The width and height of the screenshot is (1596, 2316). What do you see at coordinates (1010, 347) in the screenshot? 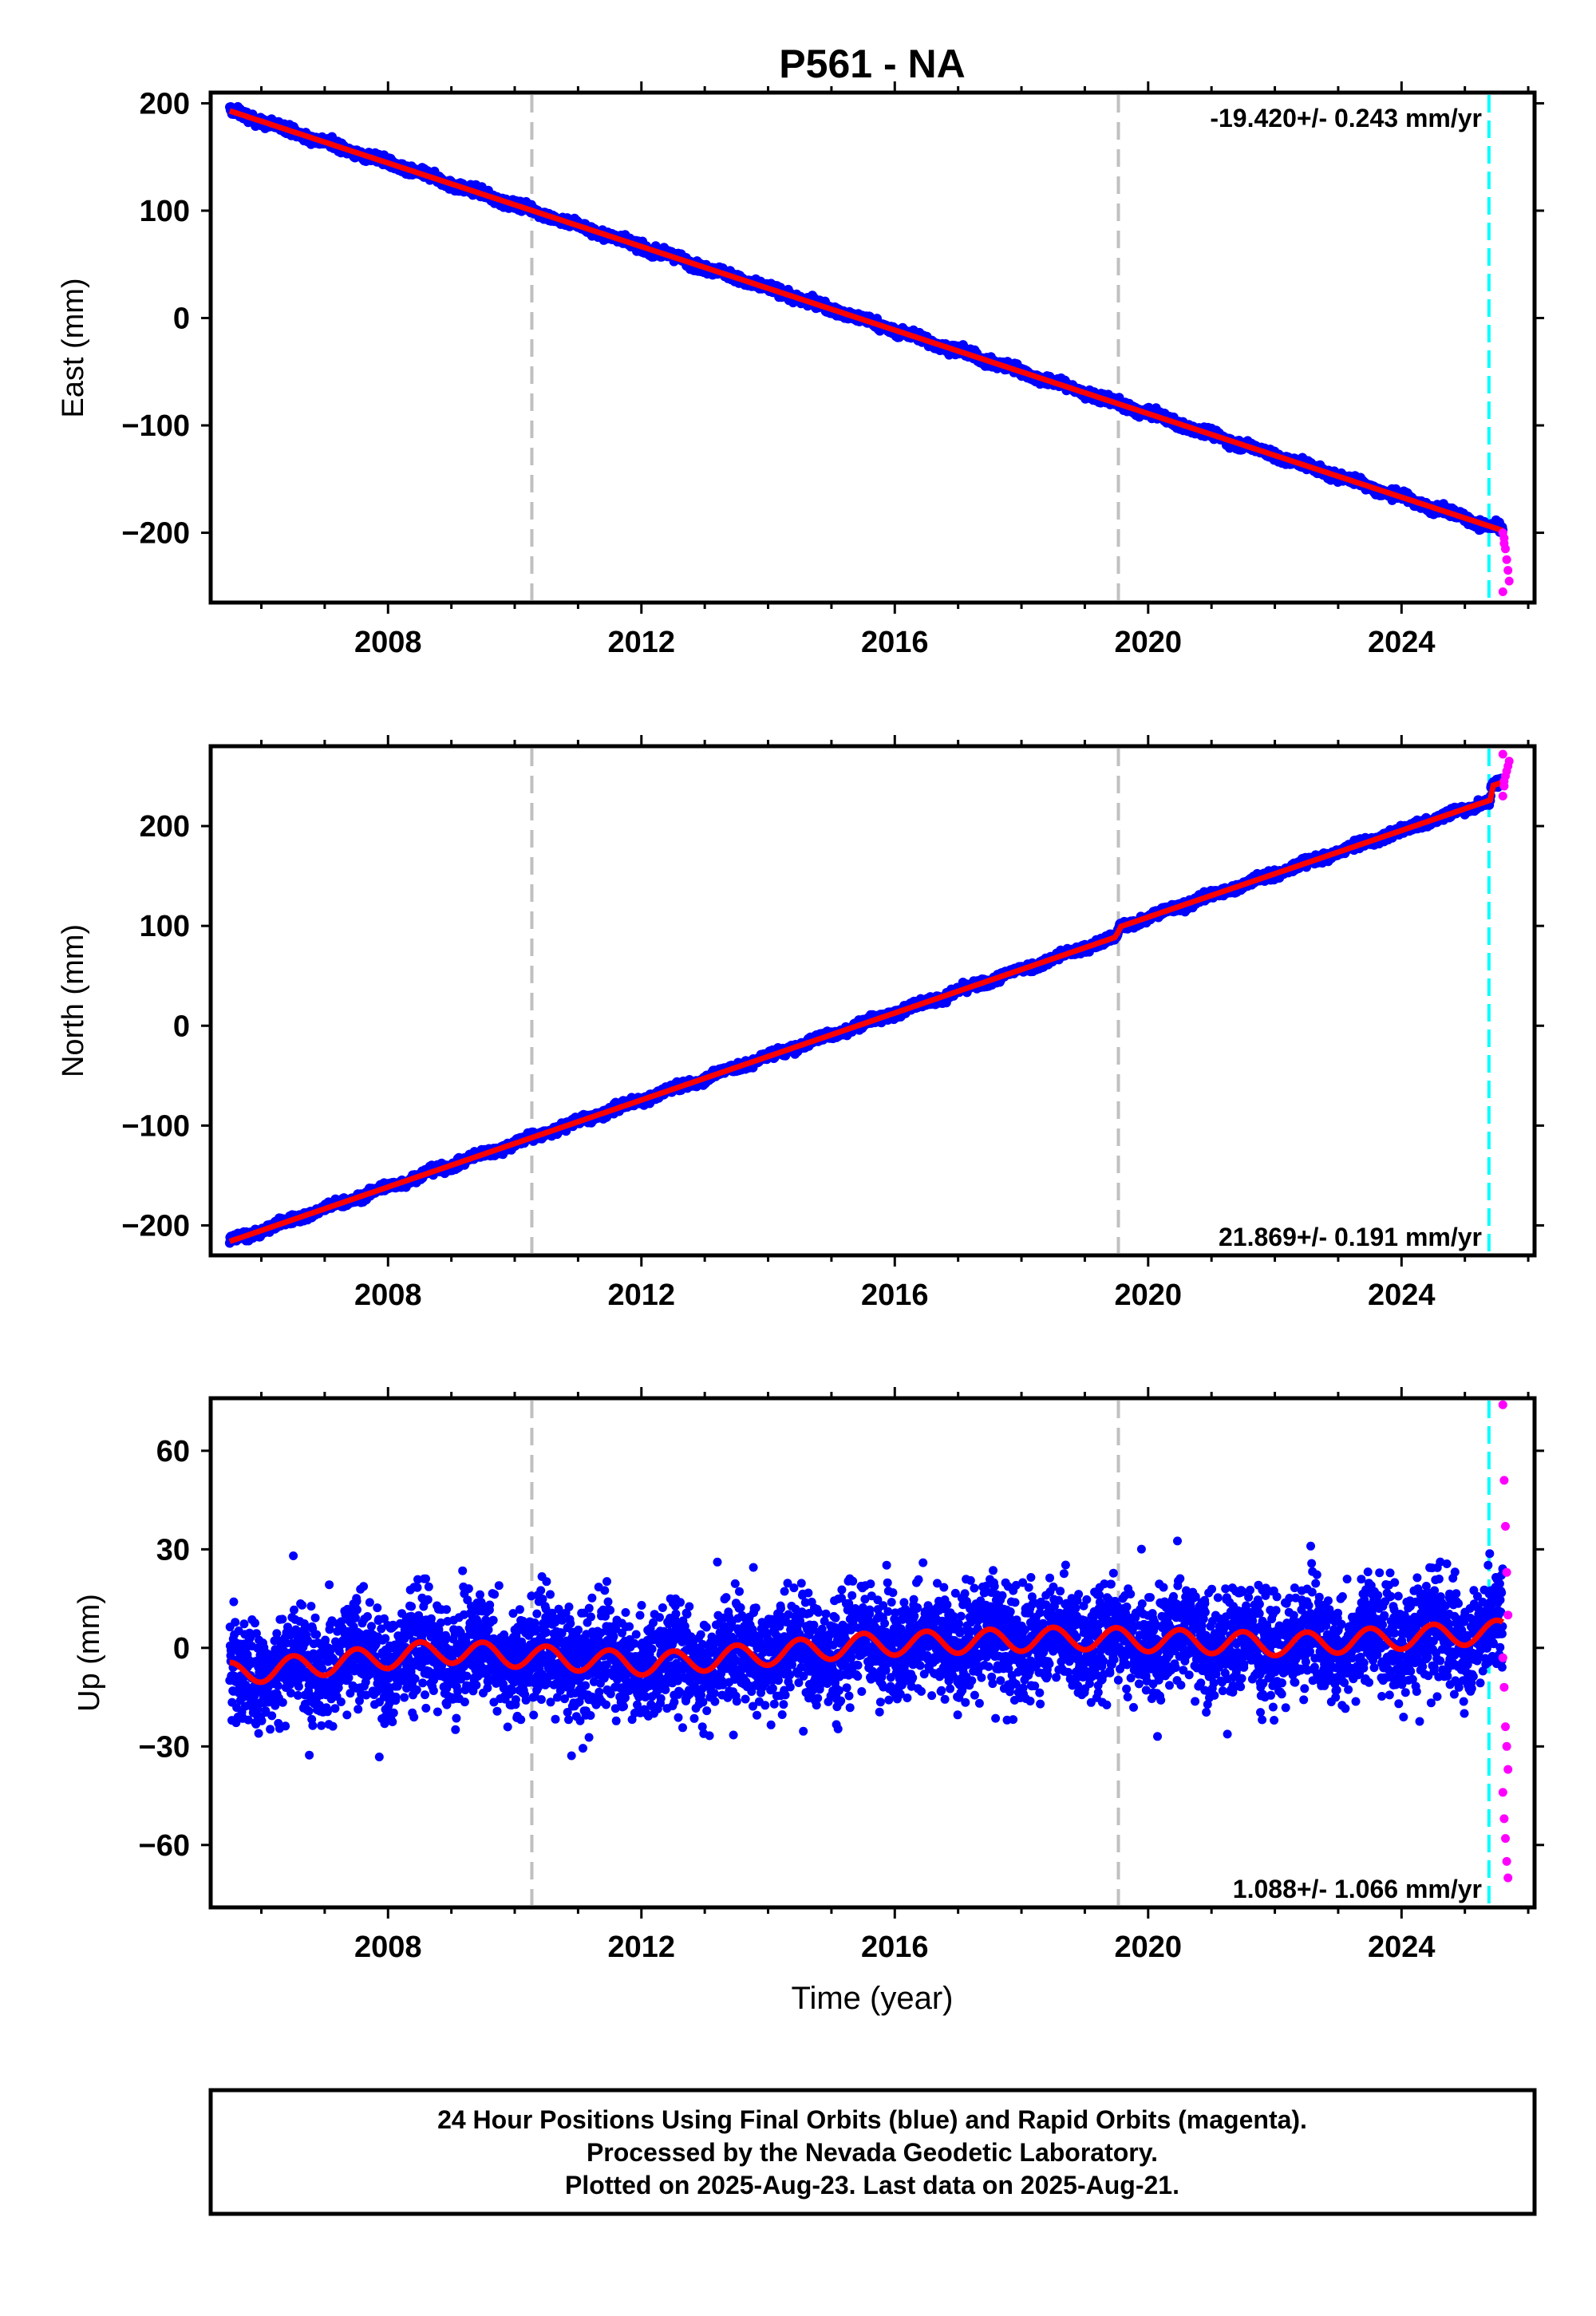
I see `east-break-lines` at bounding box center [1010, 347].